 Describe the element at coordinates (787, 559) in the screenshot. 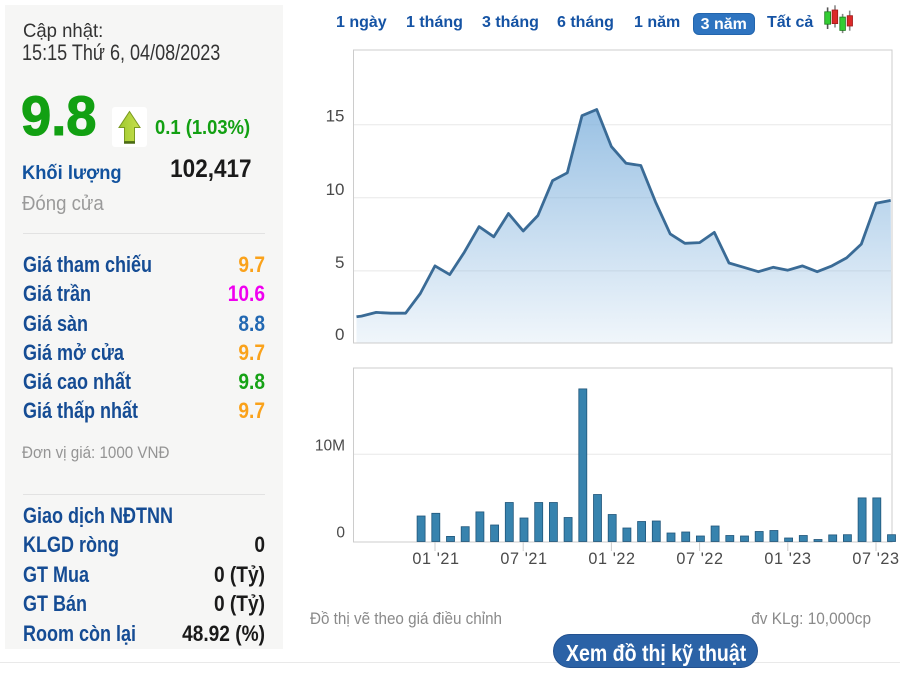

I see `svg-text: 01 '23` at that location.